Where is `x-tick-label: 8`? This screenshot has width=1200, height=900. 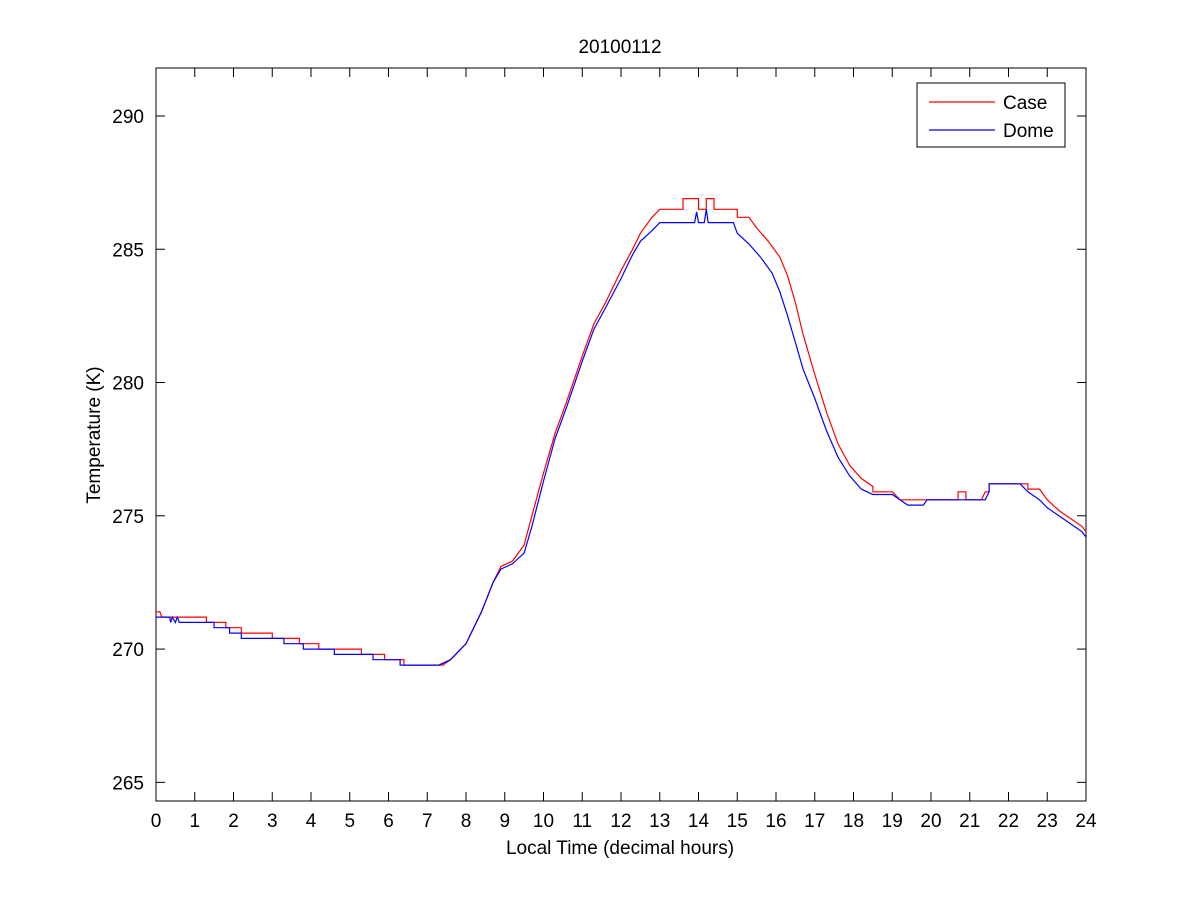
x-tick-label: 8 is located at coordinates (466, 821).